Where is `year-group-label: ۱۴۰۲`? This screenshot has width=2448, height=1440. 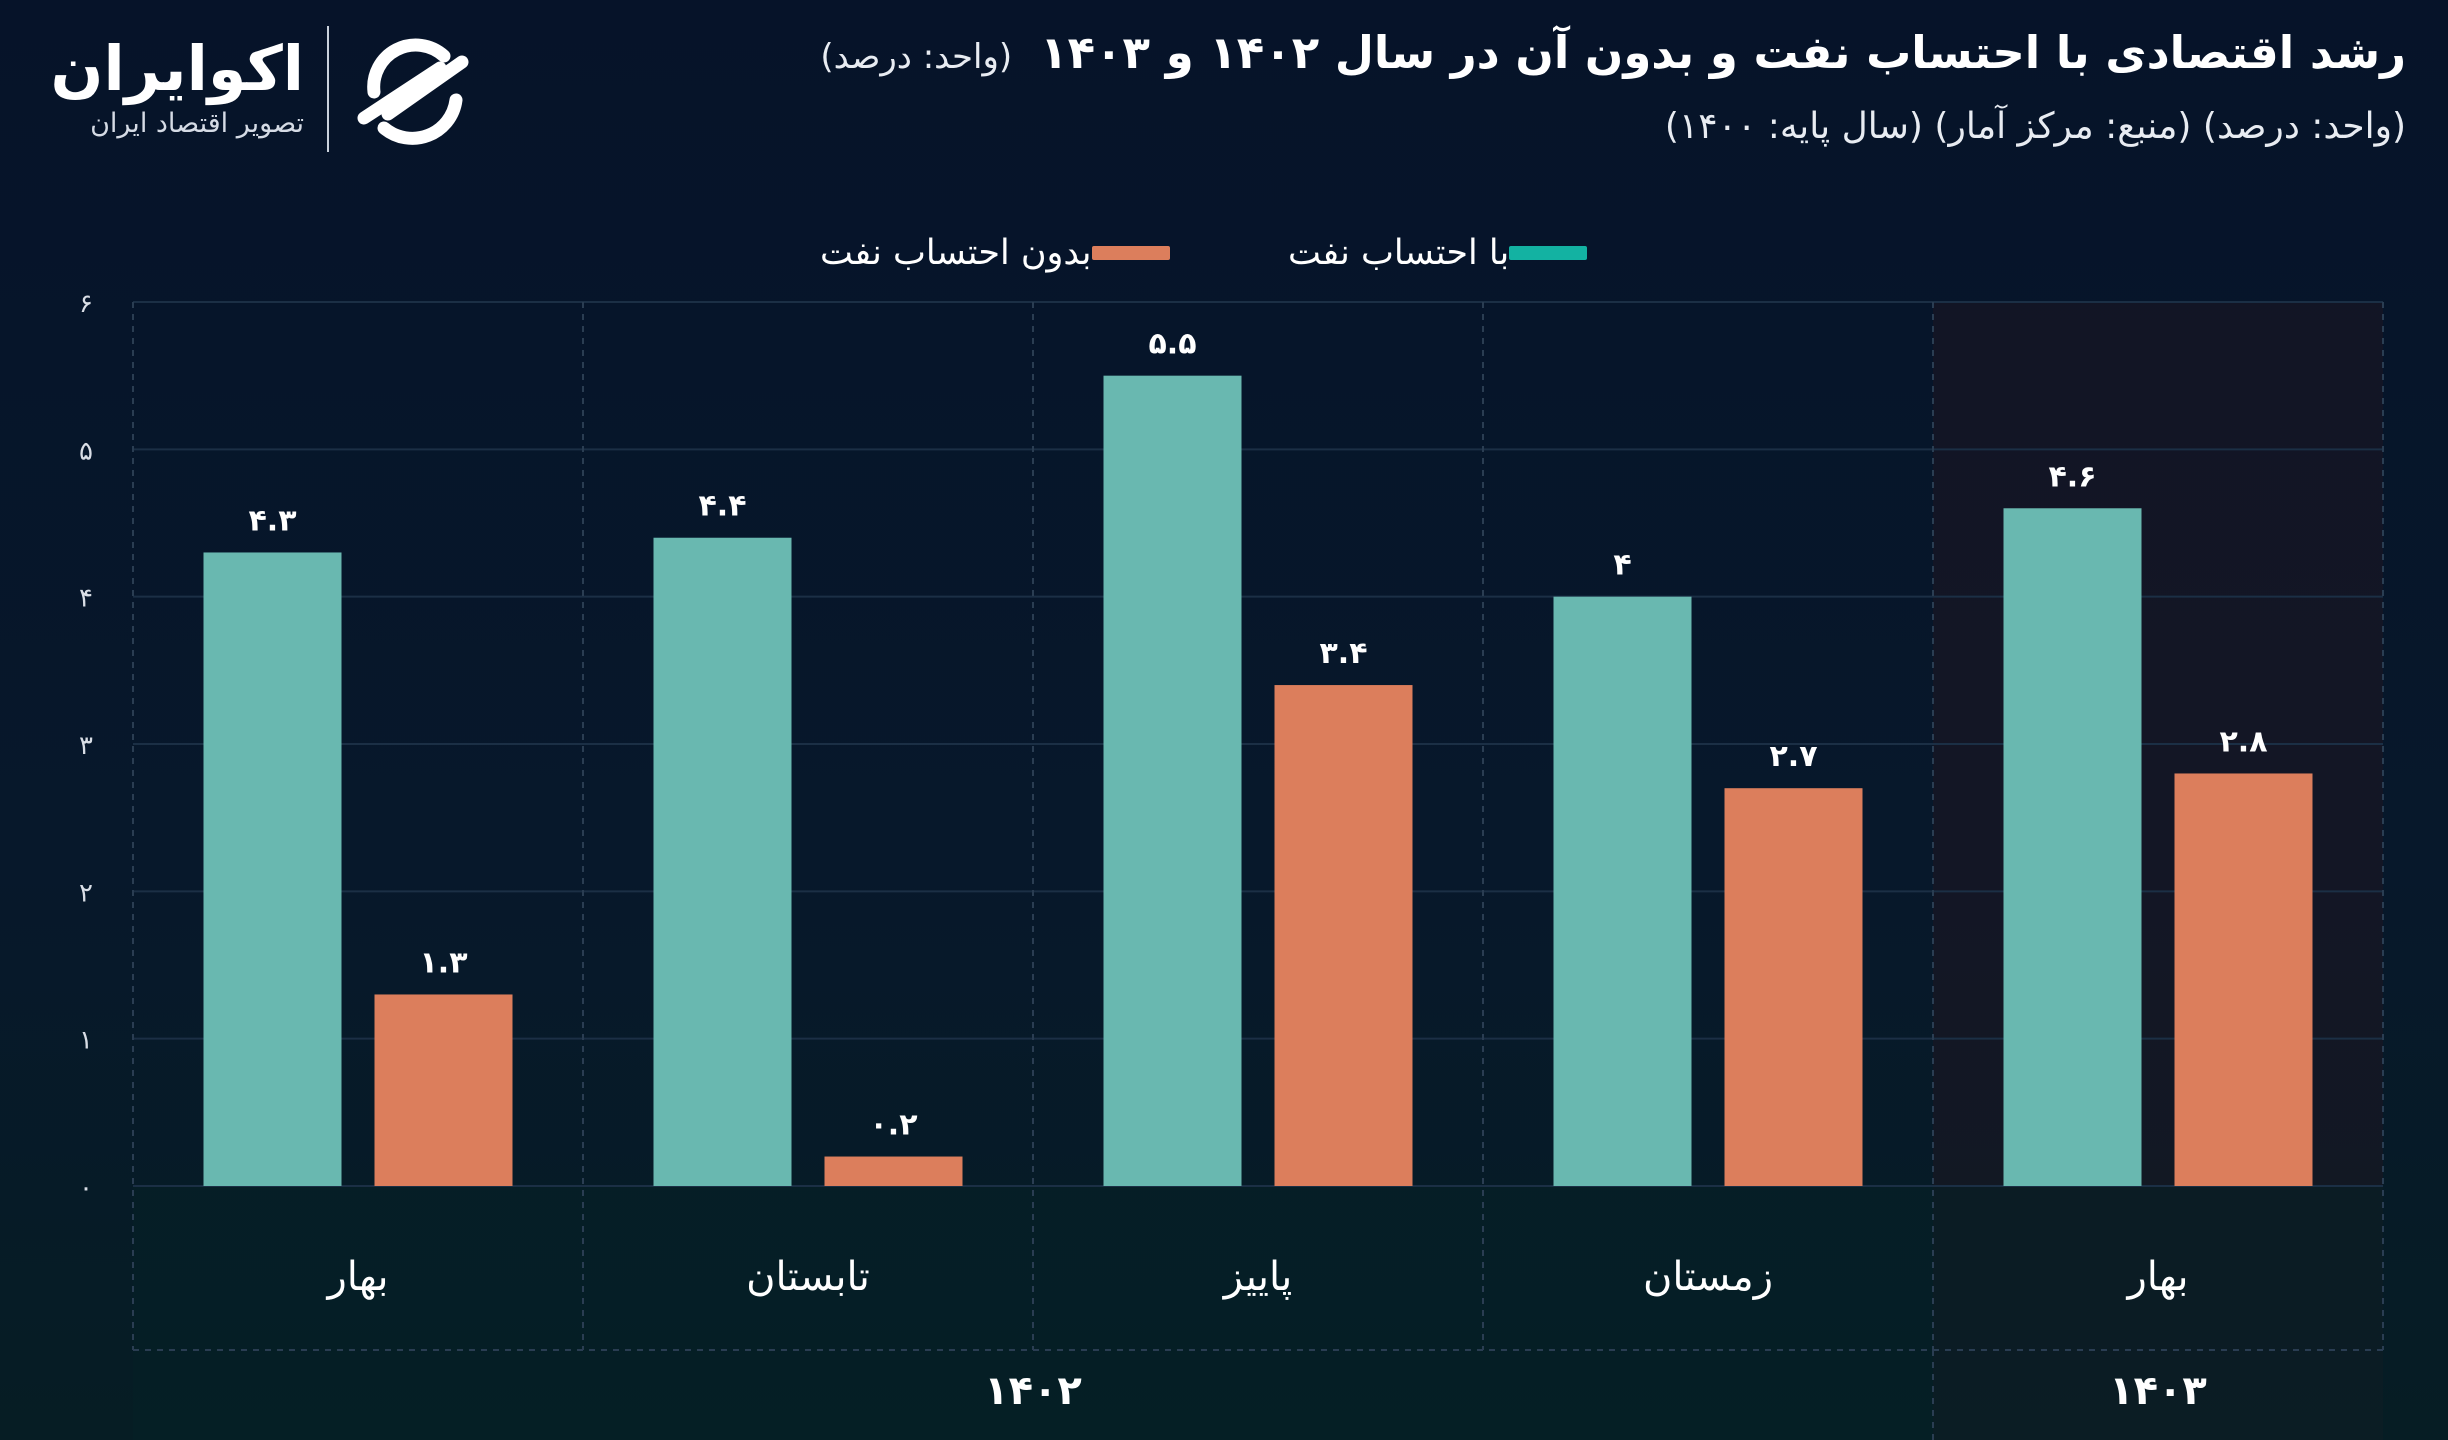 year-group-label: ۱۴۰۲ is located at coordinates (1033, 1391).